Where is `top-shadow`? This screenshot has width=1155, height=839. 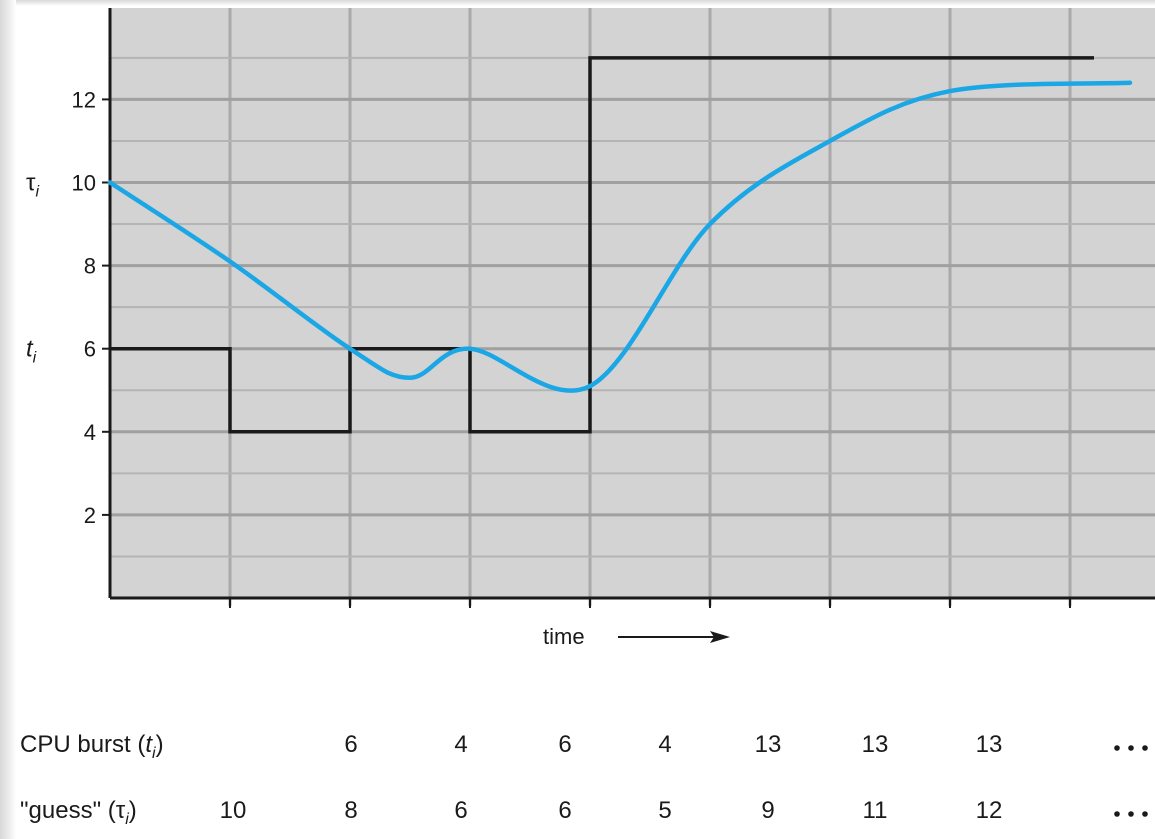 top-shadow is located at coordinates (577, 3).